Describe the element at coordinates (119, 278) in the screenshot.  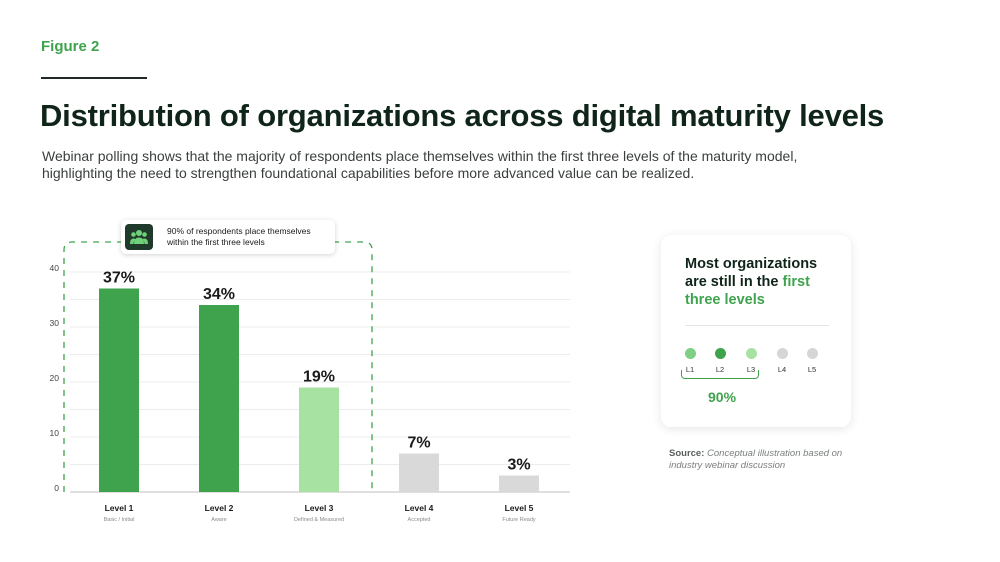
I see `bar-value-label: 37%` at that location.